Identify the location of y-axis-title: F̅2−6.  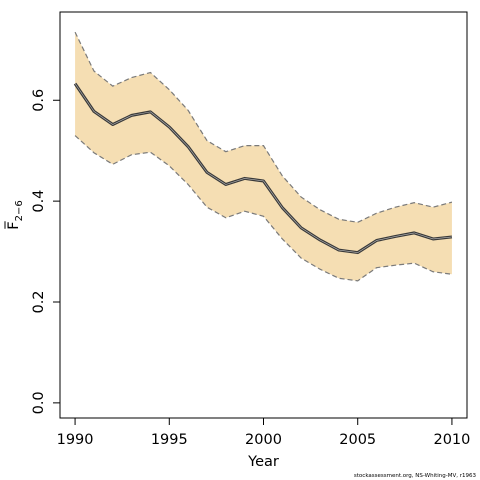
(14, 214).